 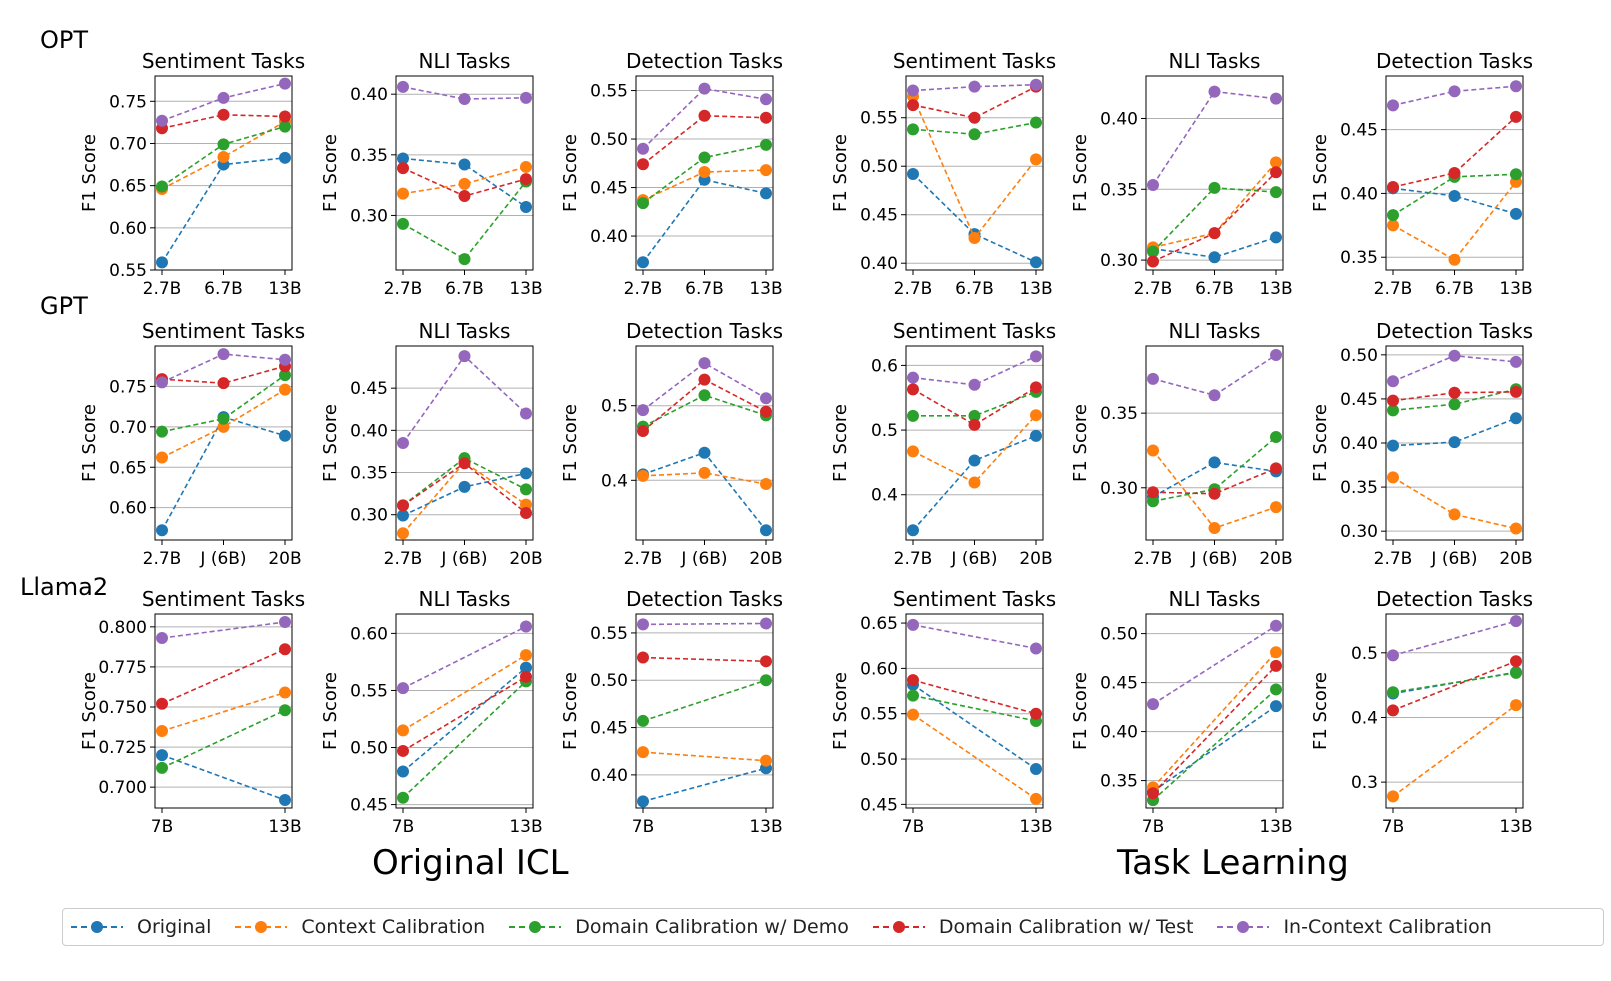 I want to click on legend-label: Domain Calibration w/ Demo, so click(x=712, y=927).